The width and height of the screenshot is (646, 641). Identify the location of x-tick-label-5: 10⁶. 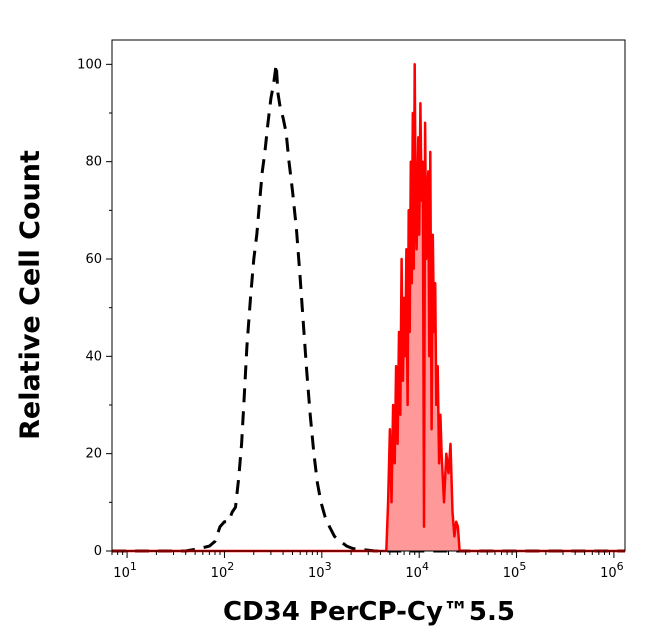
(612, 570).